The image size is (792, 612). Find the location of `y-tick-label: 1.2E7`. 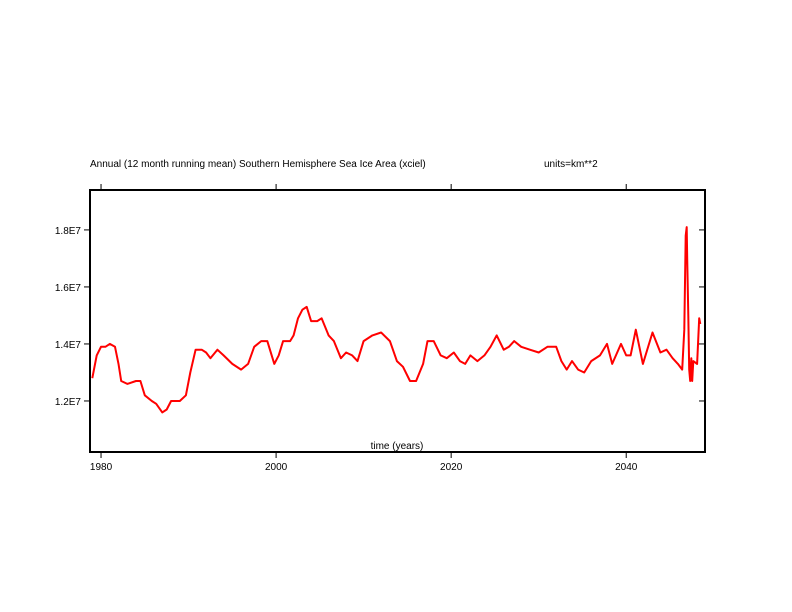

y-tick-label: 1.2E7 is located at coordinates (68, 402).